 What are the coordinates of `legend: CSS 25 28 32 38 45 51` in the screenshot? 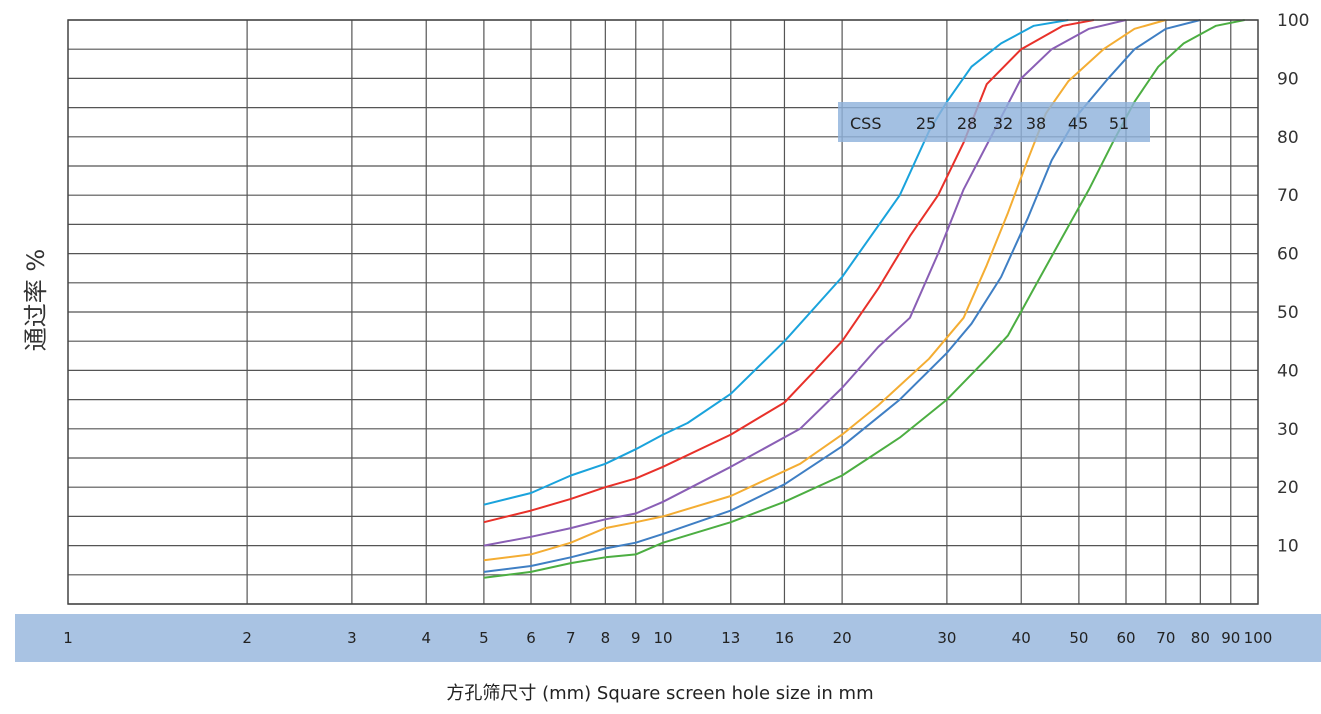 It's located at (994, 122).